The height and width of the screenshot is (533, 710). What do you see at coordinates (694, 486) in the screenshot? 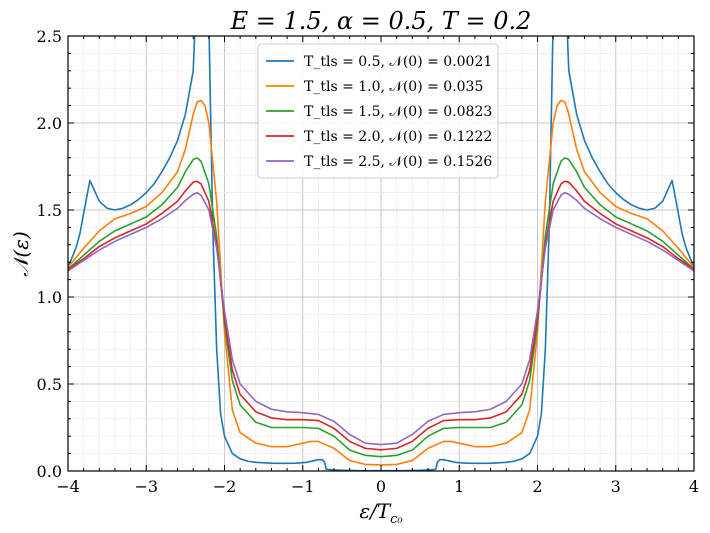
I see `x-tick-label: 4` at bounding box center [694, 486].